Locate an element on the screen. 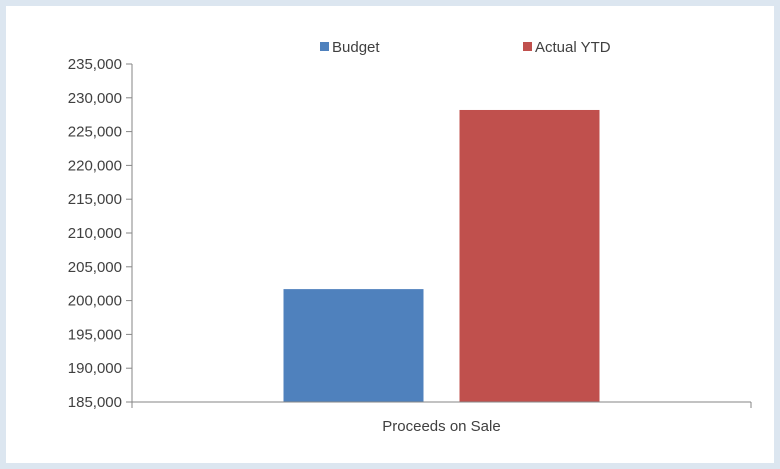 This screenshot has height=469, width=780. x-category-label: Proceeds on Sale is located at coordinates (441, 426).